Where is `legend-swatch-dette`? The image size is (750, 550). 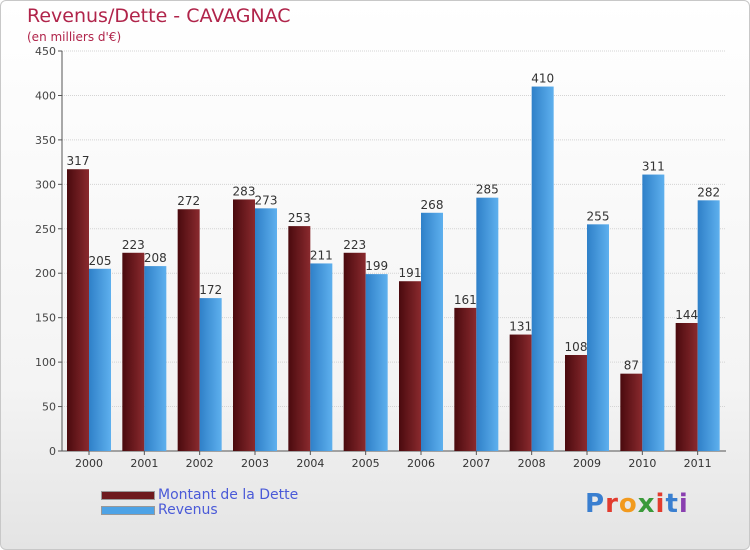 legend-swatch-dette is located at coordinates (128, 495).